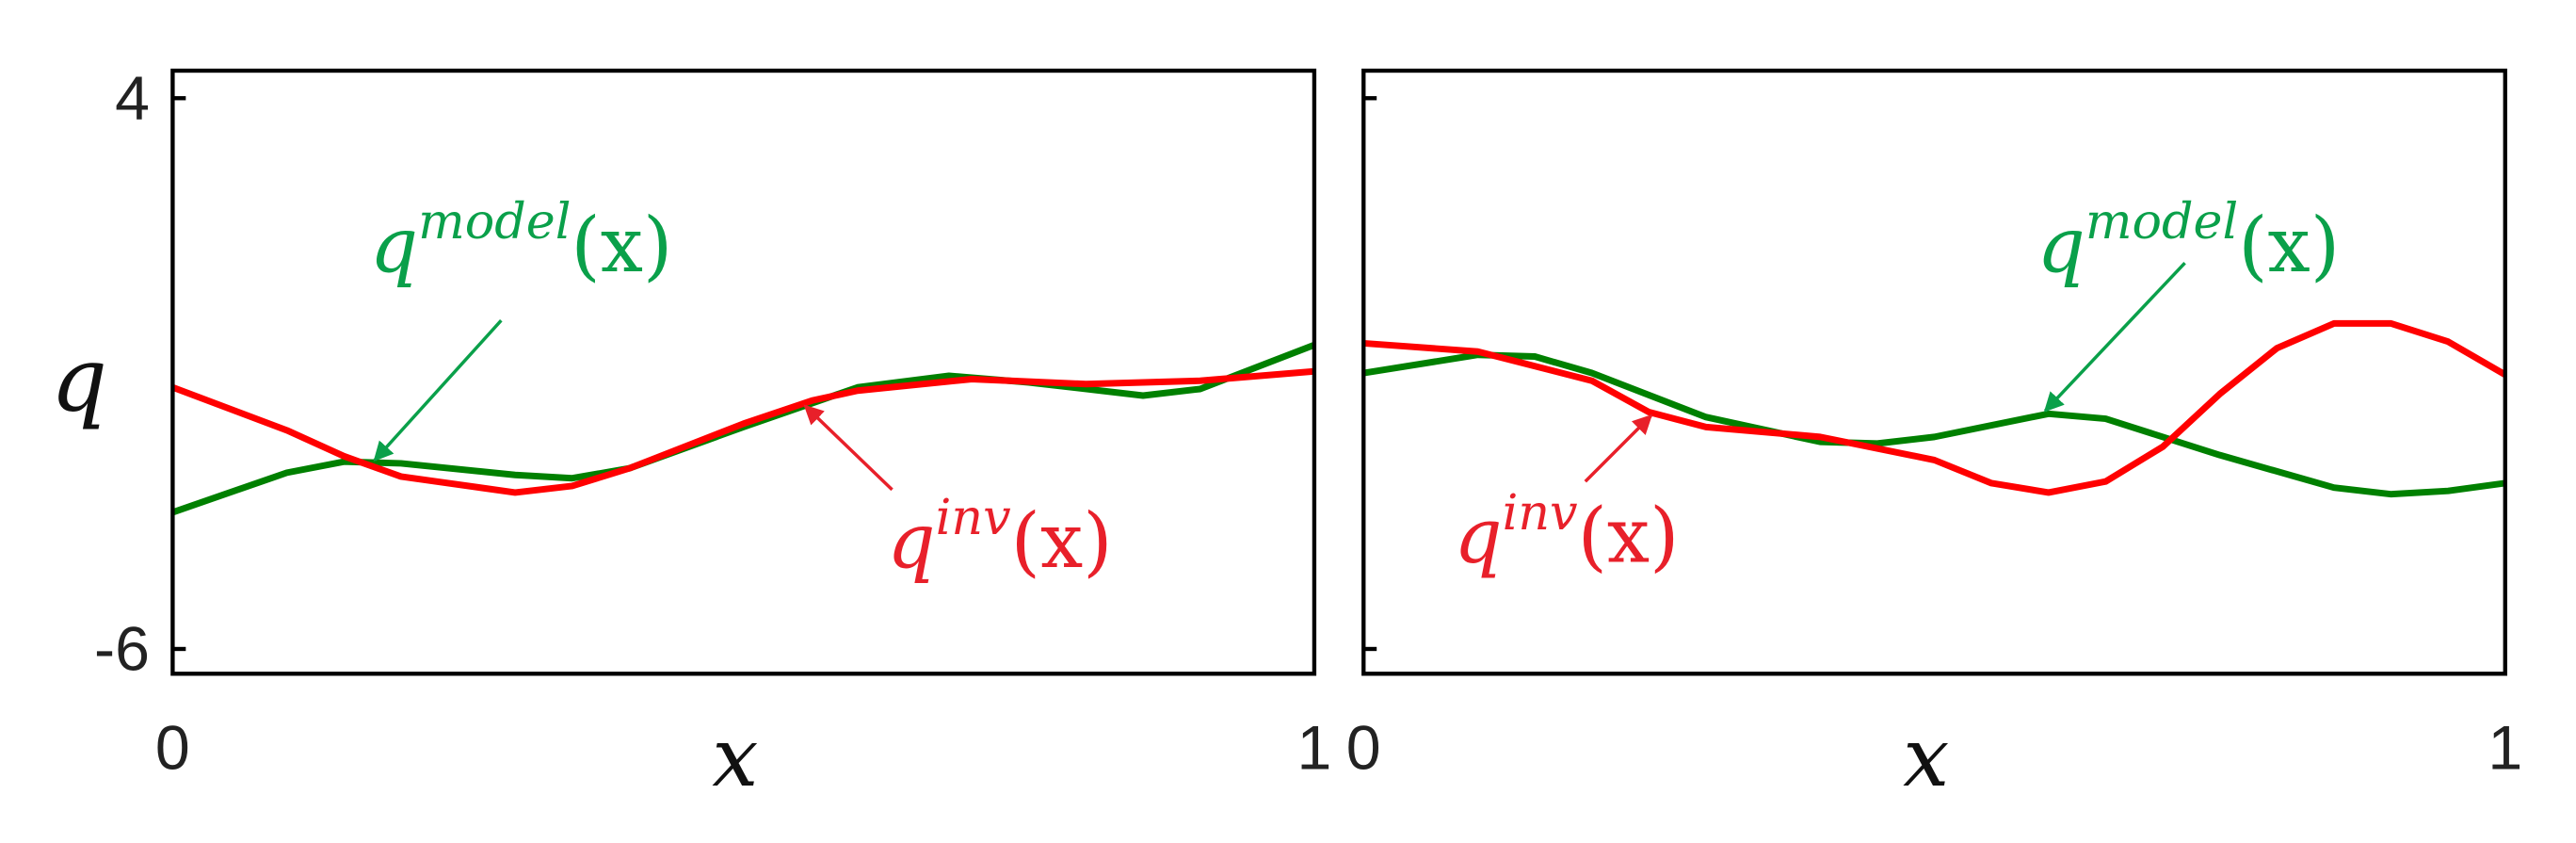 This screenshot has height=843, width=2576. What do you see at coordinates (122, 650) in the screenshot?
I see `y-tick-label: -6` at bounding box center [122, 650].